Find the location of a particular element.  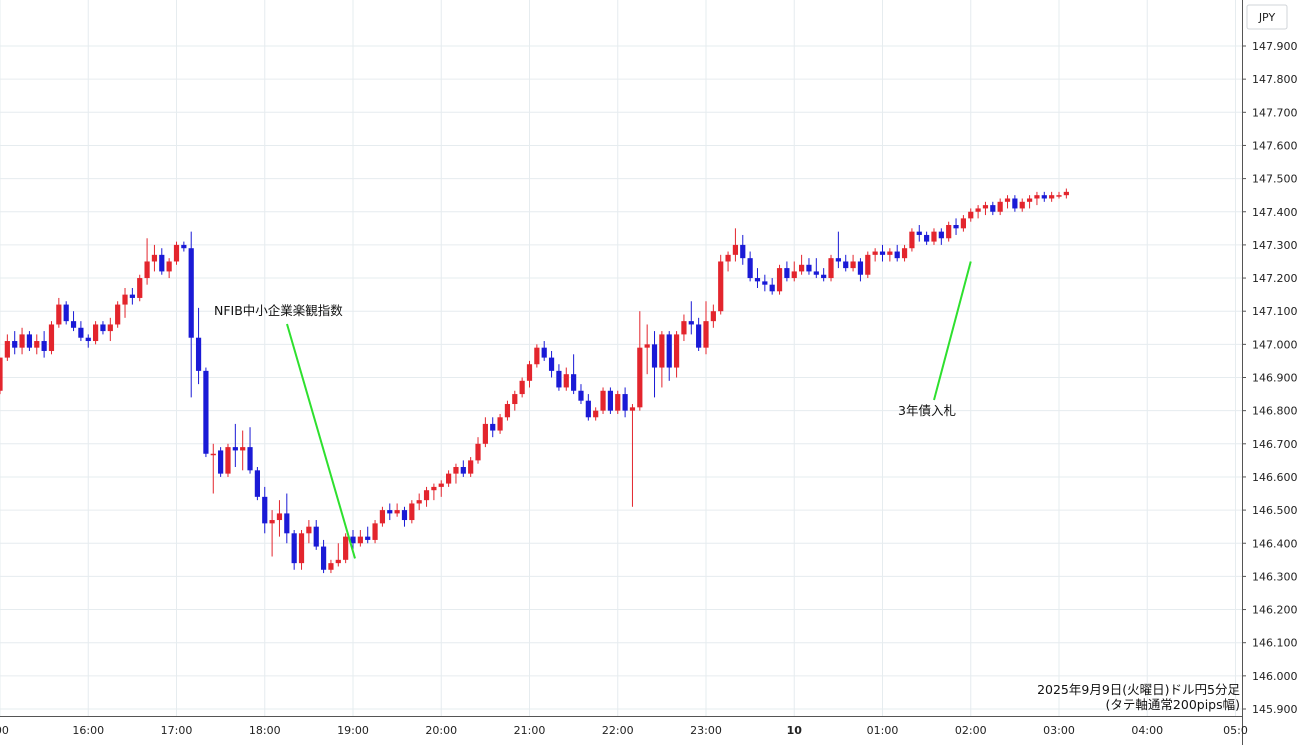

y-tick-label: 147.000 is located at coordinates (1275, 344).